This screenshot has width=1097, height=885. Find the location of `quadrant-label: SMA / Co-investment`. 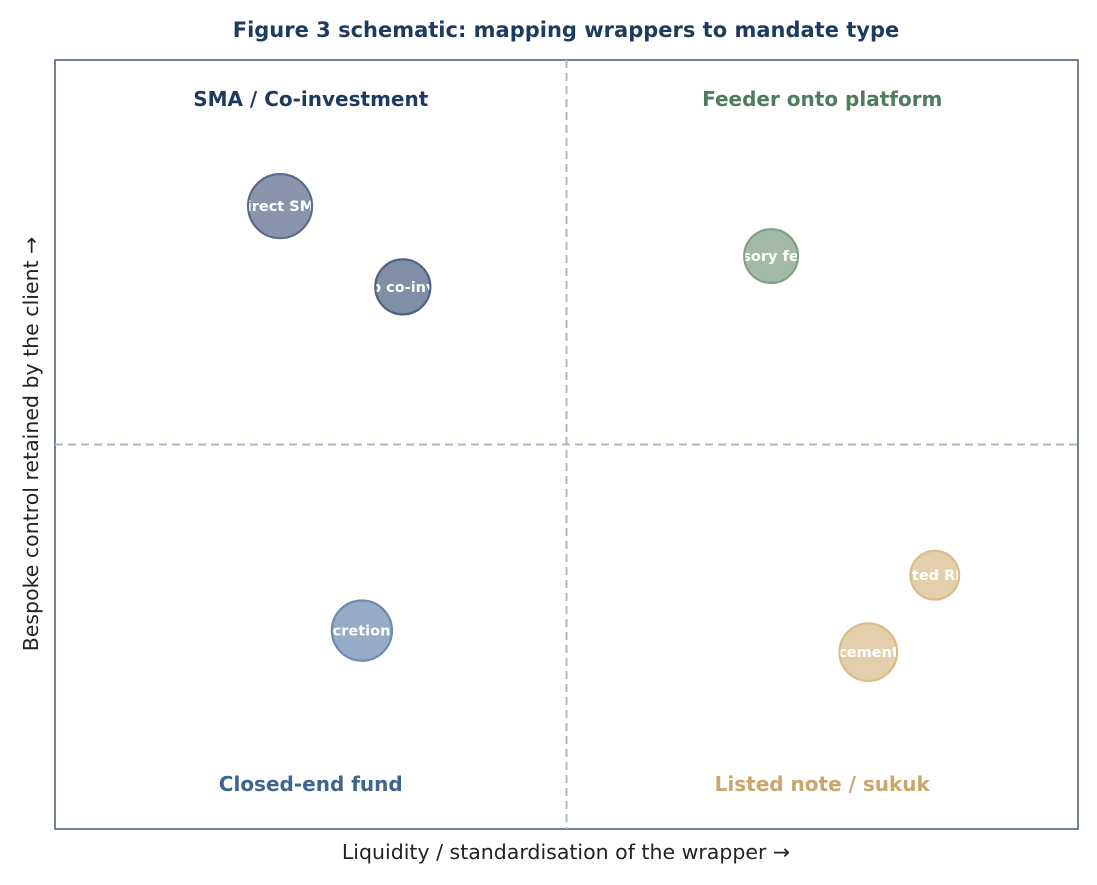

quadrant-label: SMA / Co-investment is located at coordinates (311, 99).